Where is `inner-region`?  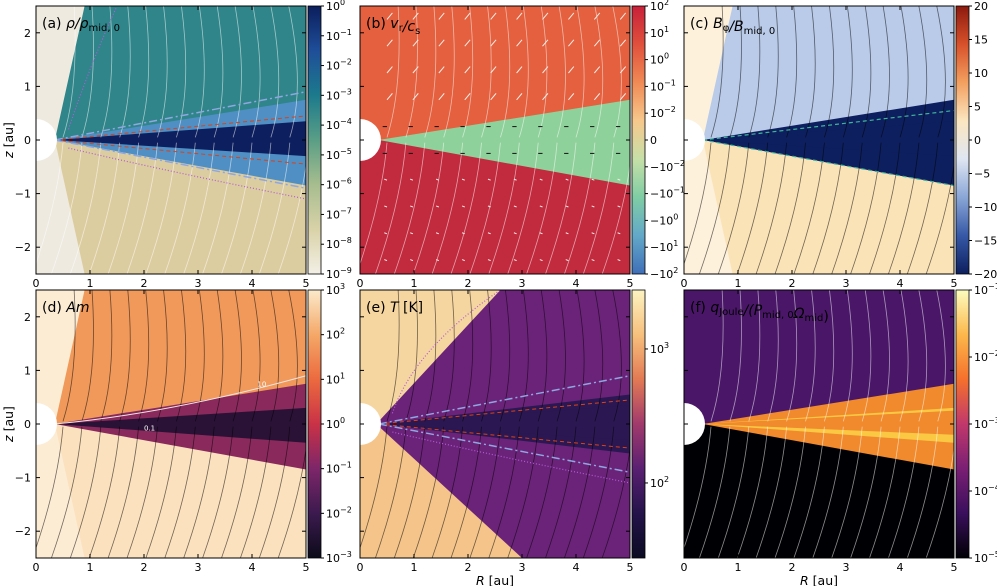
inner-region is located at coordinates (60, 140).